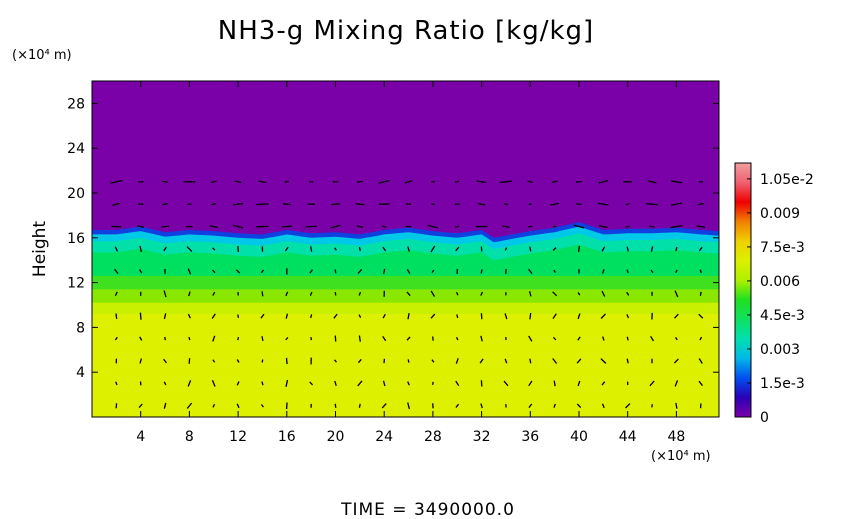 The image size is (854, 519). What do you see at coordinates (42, 55) in the screenshot?
I see `y-axis-unit: (×10⁴ m)` at bounding box center [42, 55].